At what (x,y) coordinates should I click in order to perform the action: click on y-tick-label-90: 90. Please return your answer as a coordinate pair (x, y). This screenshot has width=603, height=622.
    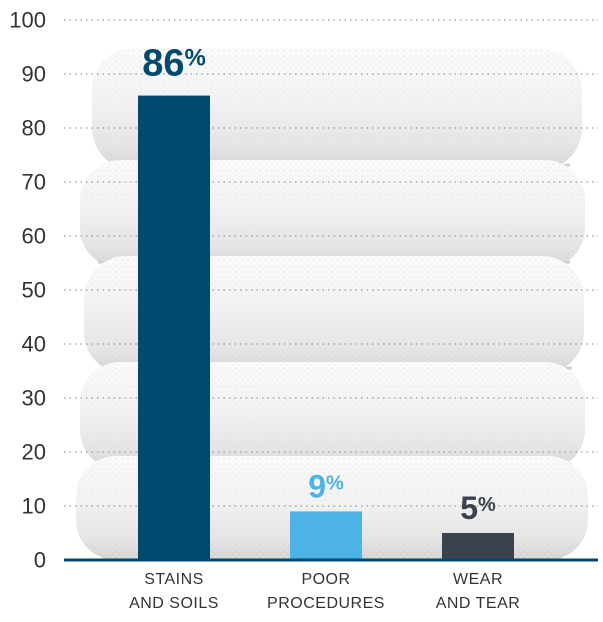
    Looking at the image, I should click on (34, 74).